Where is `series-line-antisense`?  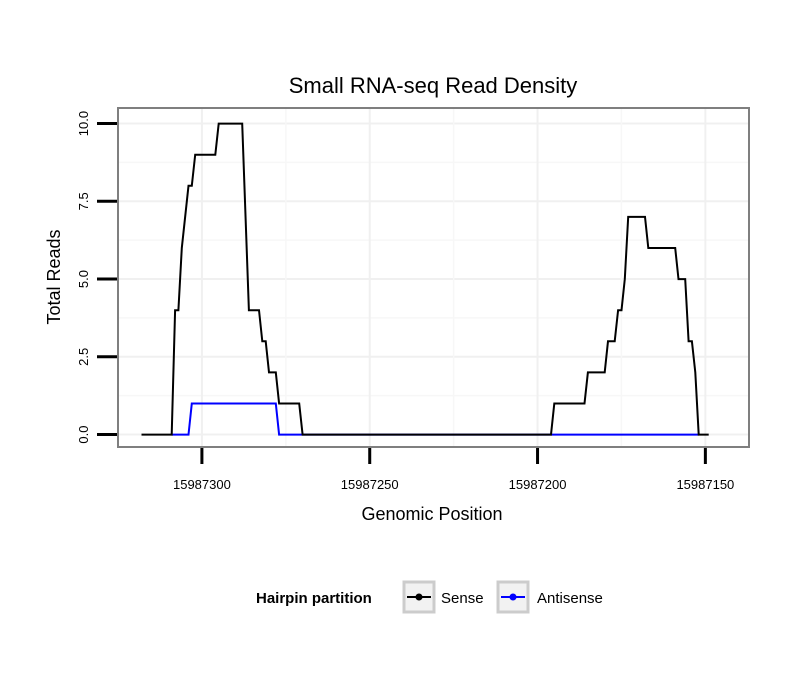
series-line-antisense is located at coordinates (435, 419).